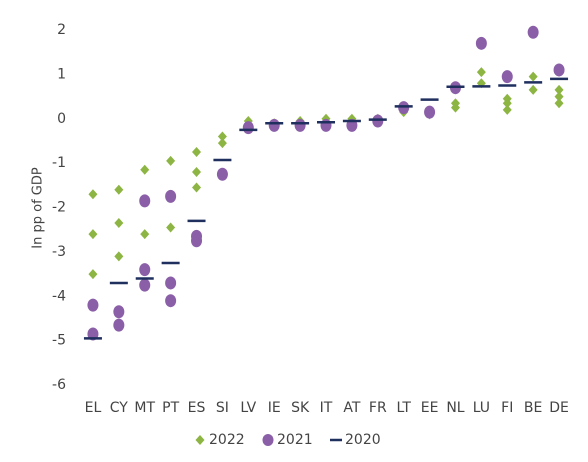 This screenshot has width=588, height=462. I want to click on legend-label: 2021, so click(295, 440).